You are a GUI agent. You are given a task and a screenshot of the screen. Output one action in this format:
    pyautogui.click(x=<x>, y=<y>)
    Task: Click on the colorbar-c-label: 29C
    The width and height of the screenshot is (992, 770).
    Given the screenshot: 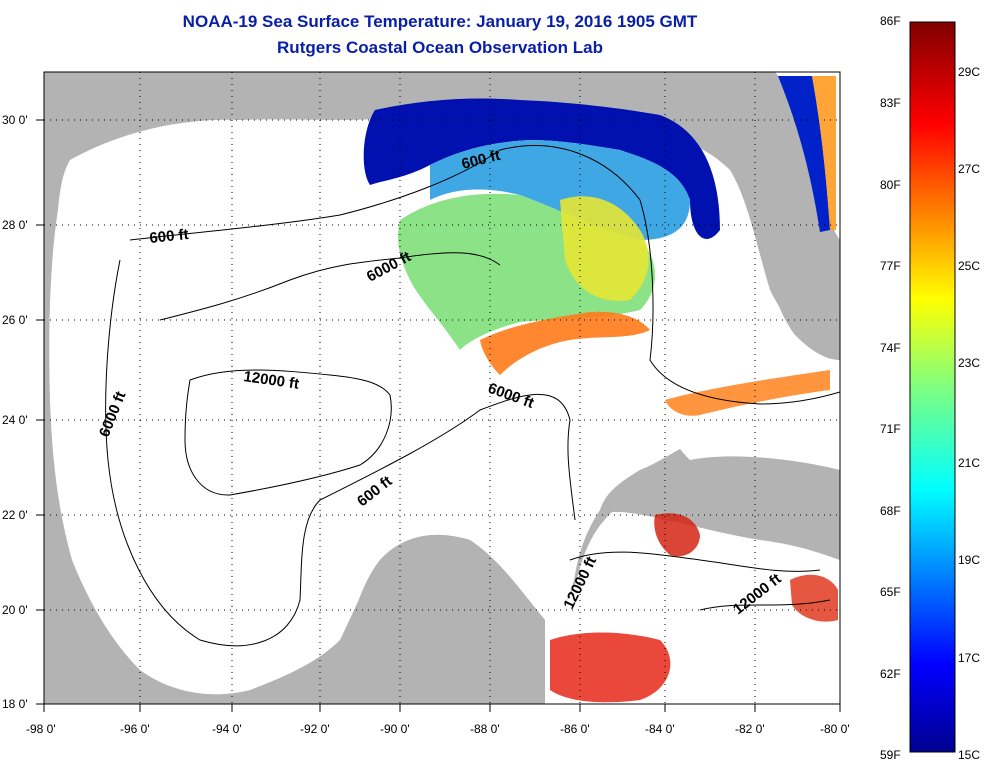 What is the action you would take?
    pyautogui.click(x=969, y=72)
    